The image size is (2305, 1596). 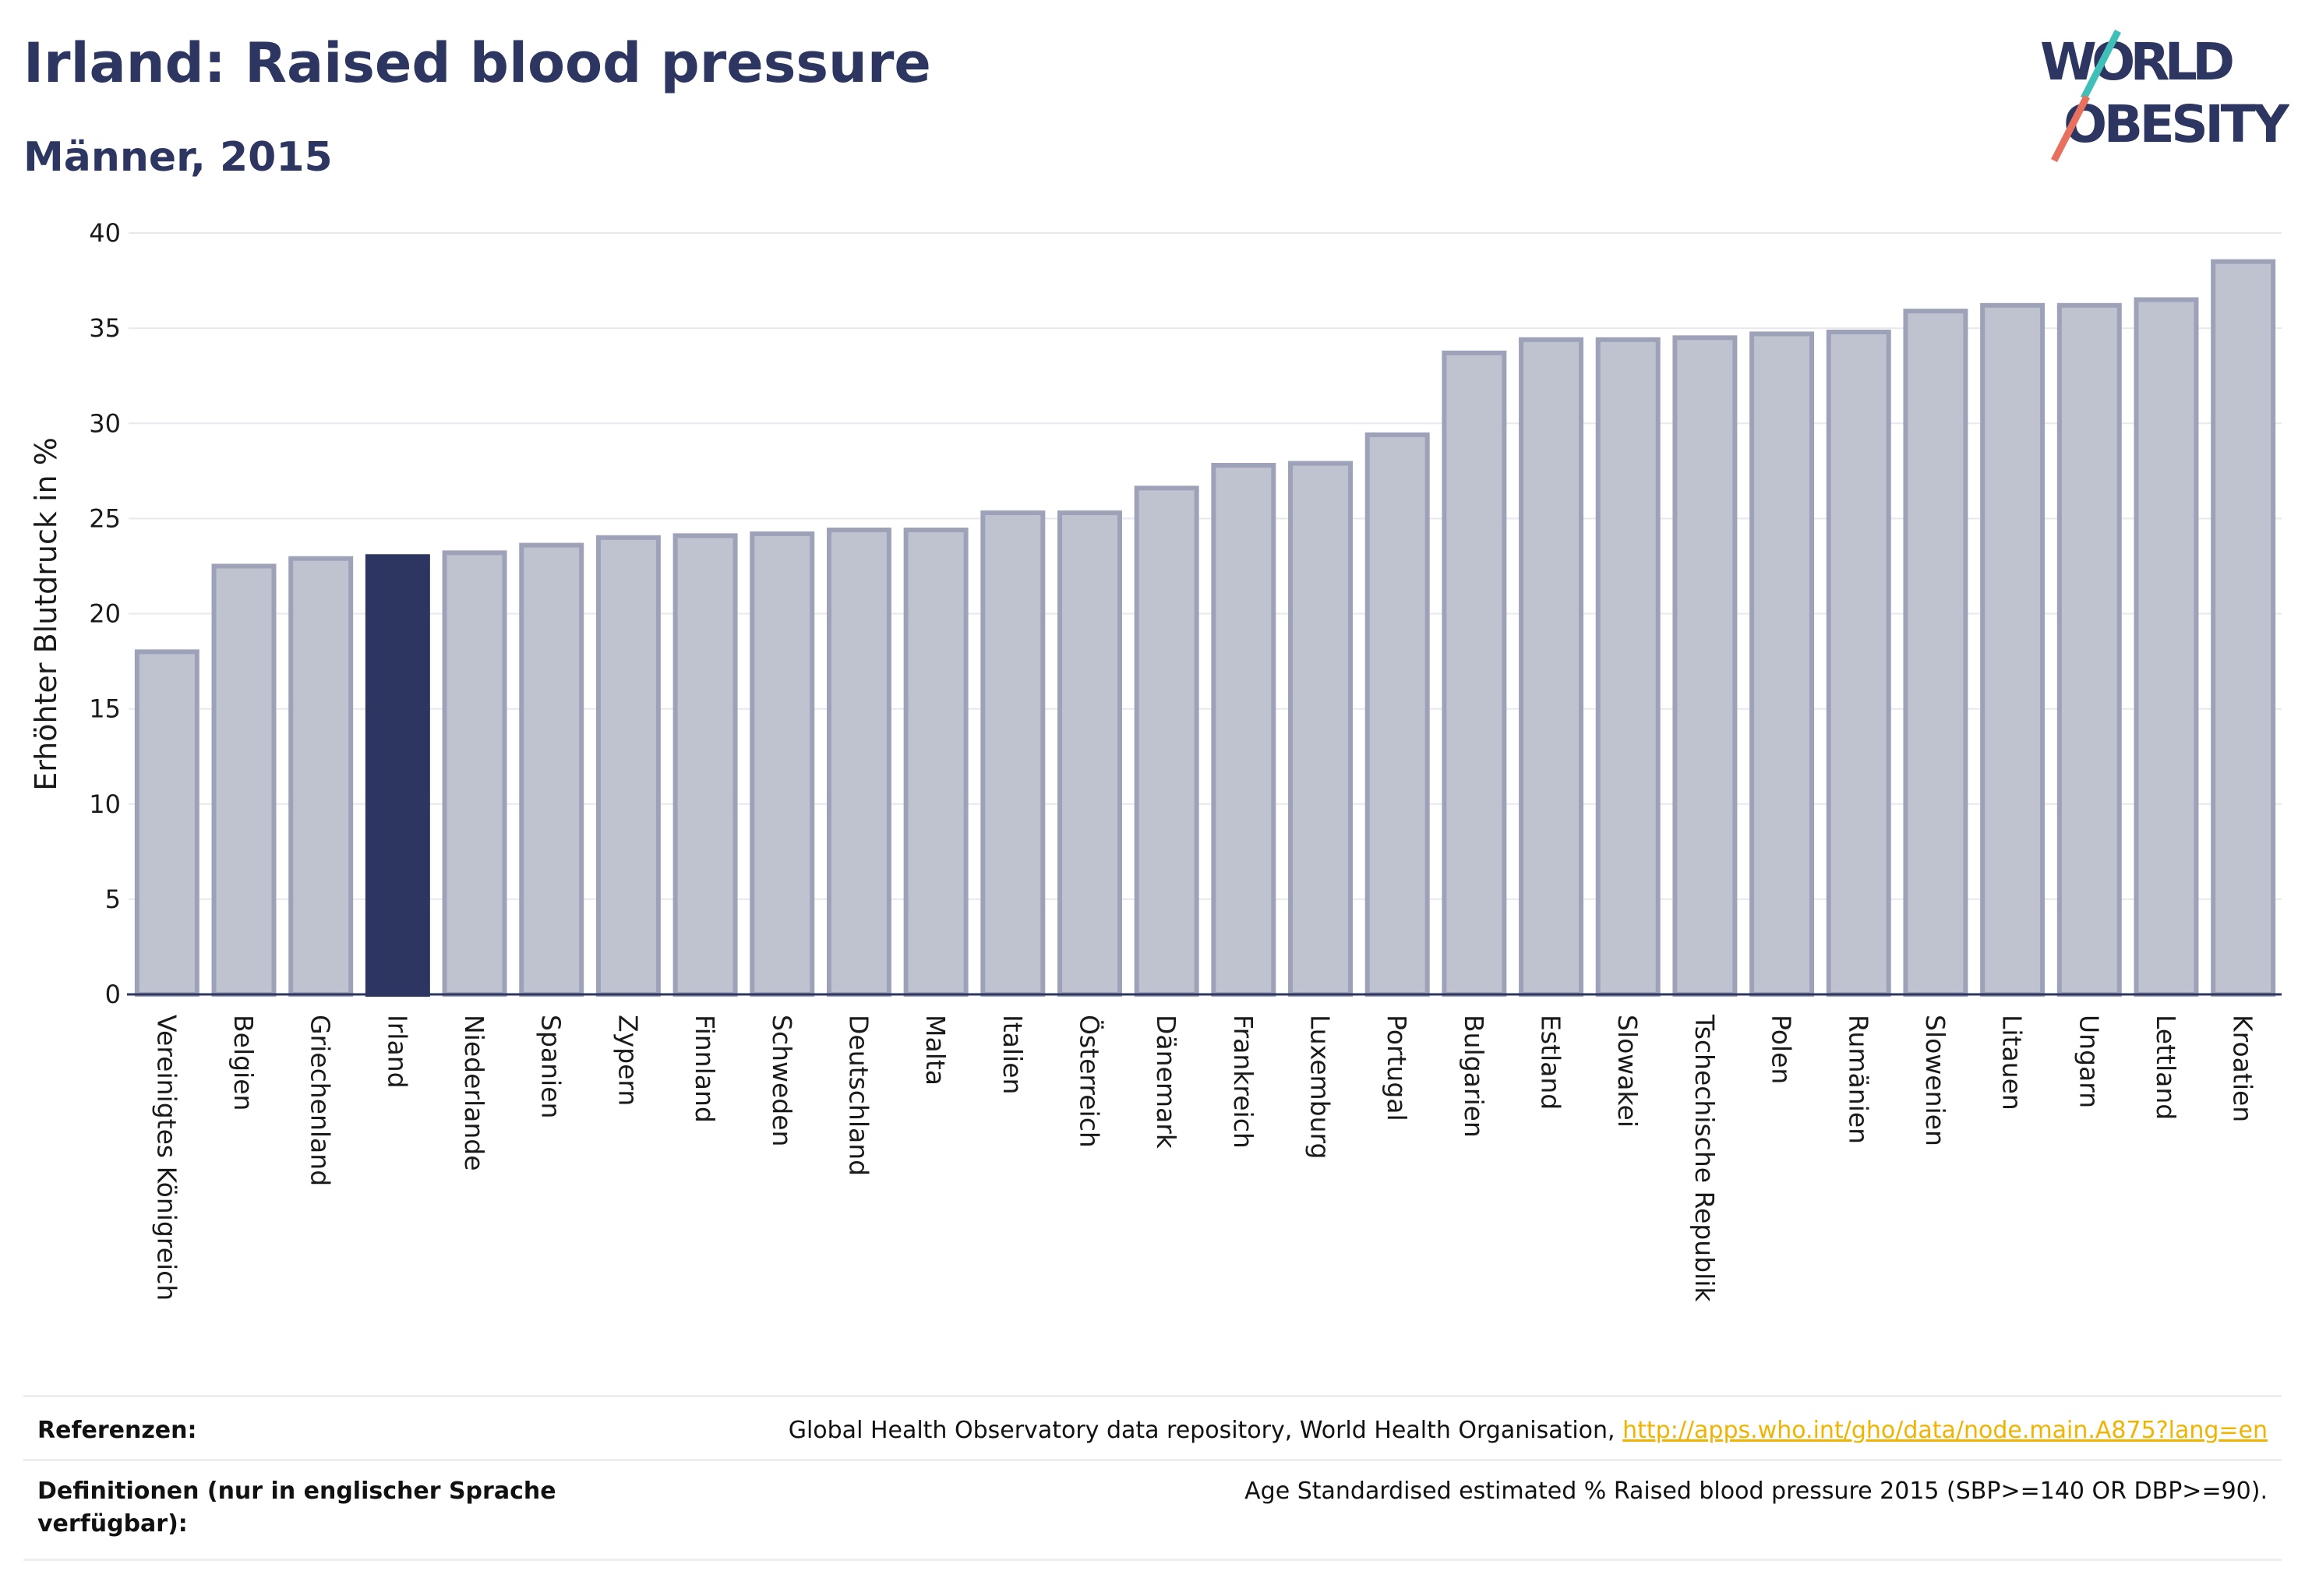 I want to click on x-tick-label: Österreich, so click(x=1089, y=1081).